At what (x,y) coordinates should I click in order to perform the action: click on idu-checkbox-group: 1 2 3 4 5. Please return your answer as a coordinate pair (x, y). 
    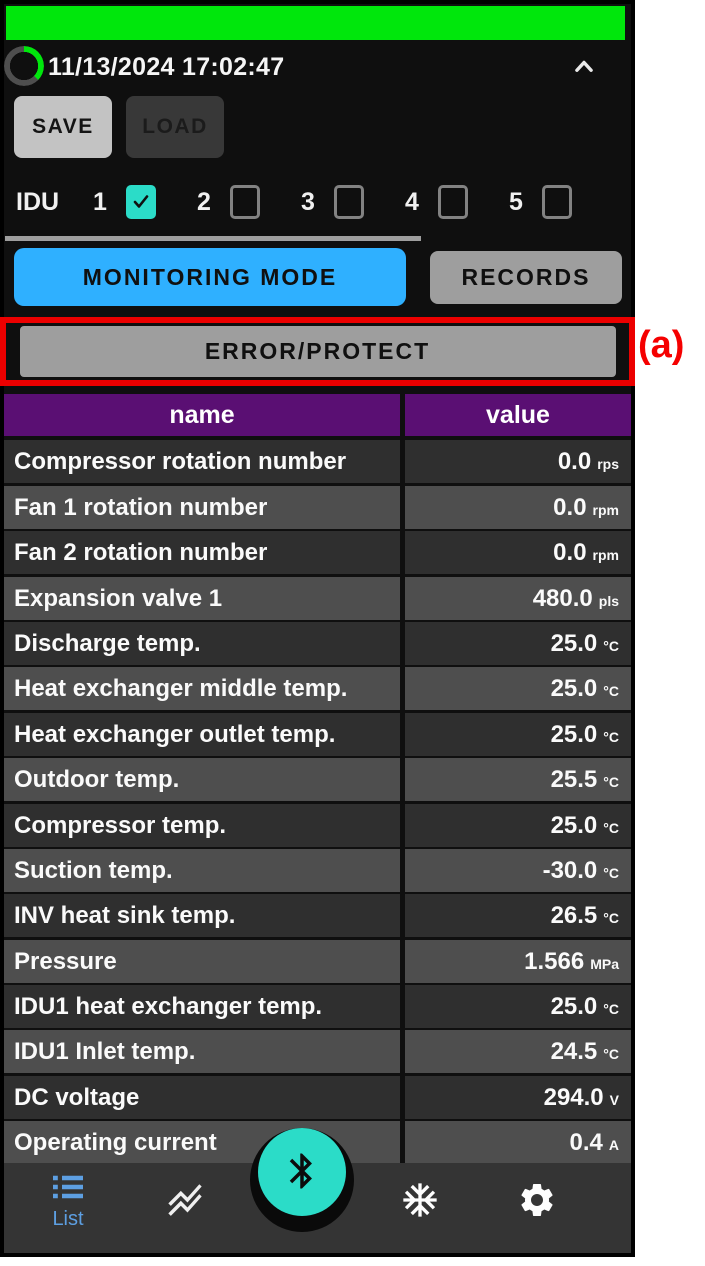
    Looking at the image, I should click on (350, 202).